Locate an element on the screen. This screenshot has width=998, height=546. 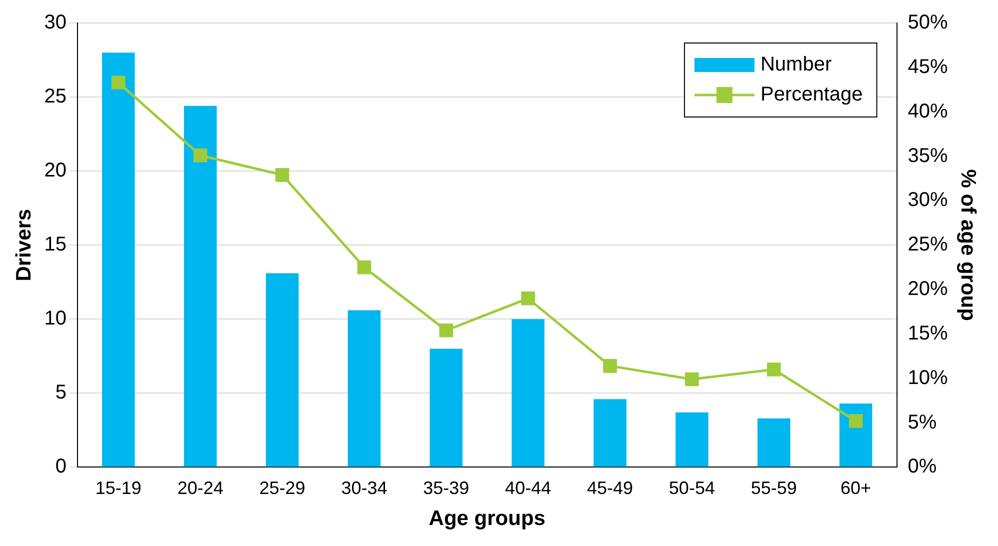
y-tick-label: 15 is located at coordinates (55, 245).